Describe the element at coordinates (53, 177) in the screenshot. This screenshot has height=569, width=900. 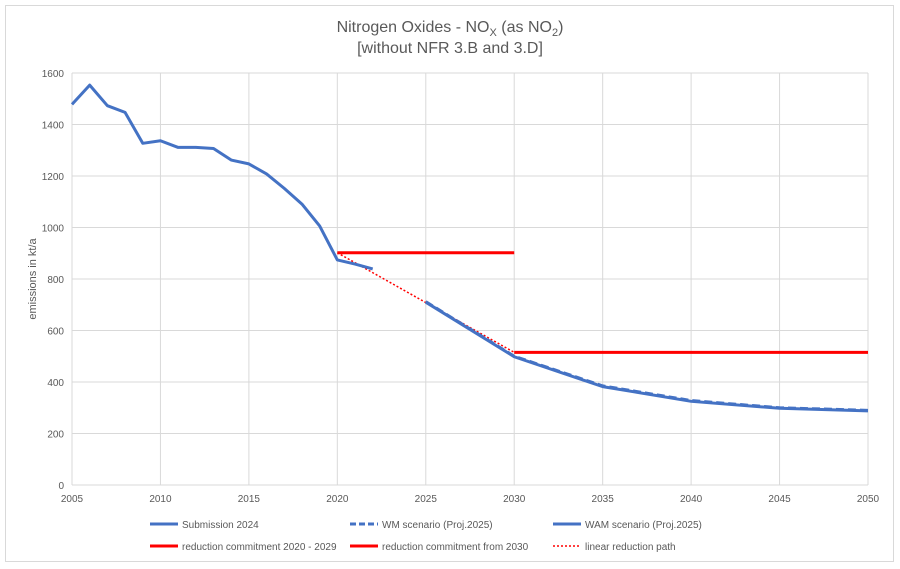
I see `y-tick-label: 1200` at that location.